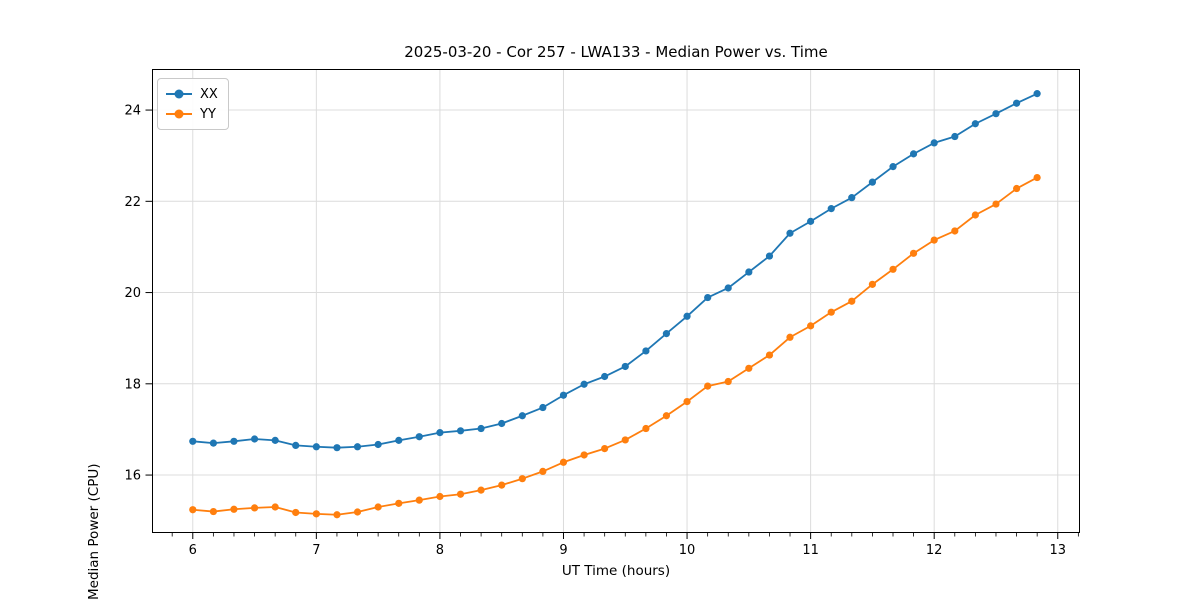  I want to click on legend-label-yy: YY, so click(208, 114).